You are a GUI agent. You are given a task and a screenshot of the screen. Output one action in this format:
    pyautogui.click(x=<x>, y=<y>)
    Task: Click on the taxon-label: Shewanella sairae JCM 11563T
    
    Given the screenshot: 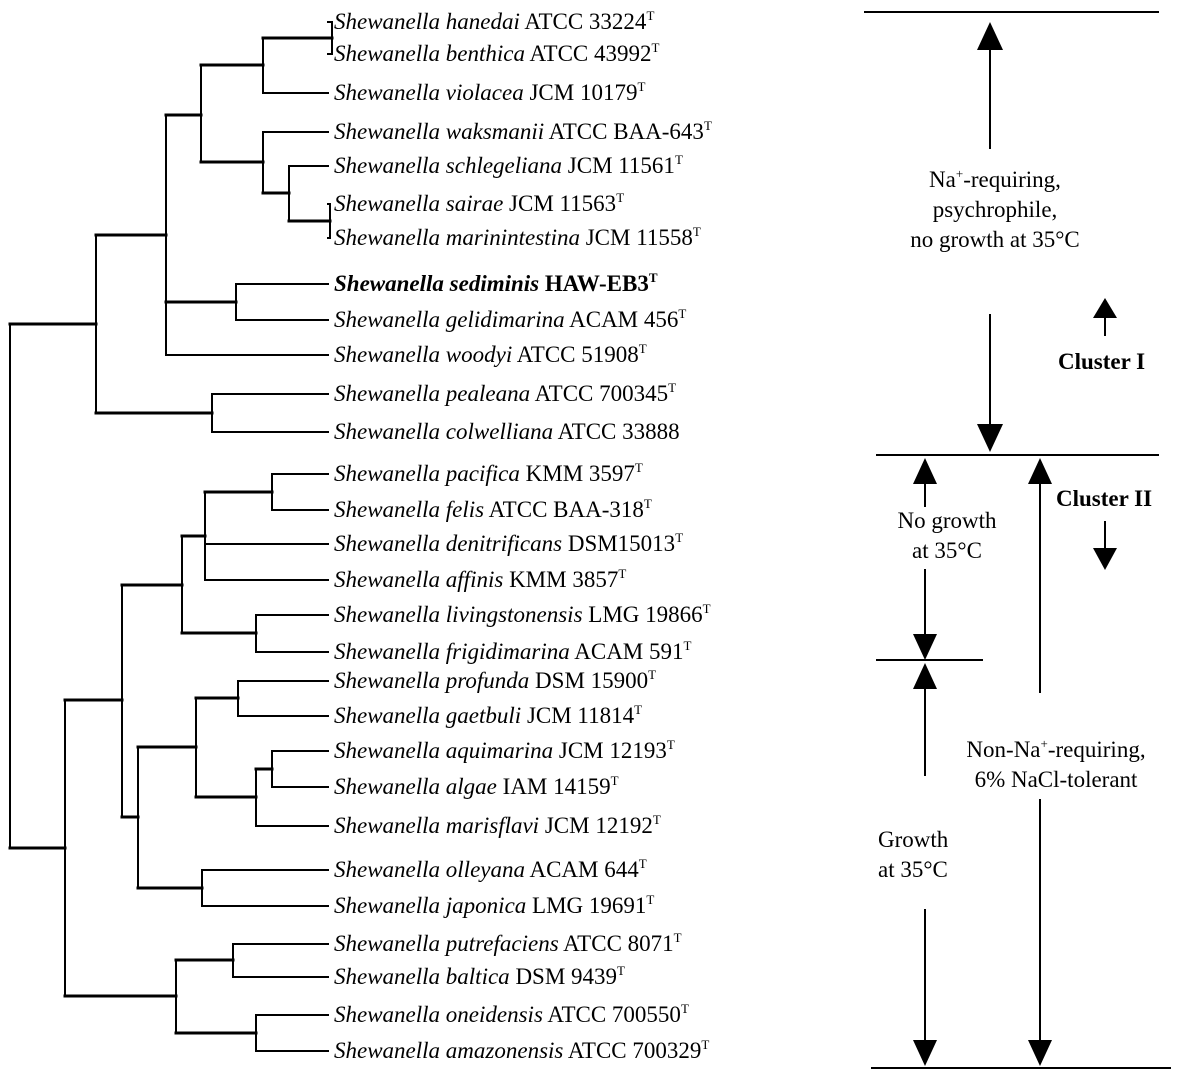 What is the action you would take?
    pyautogui.click(x=479, y=204)
    